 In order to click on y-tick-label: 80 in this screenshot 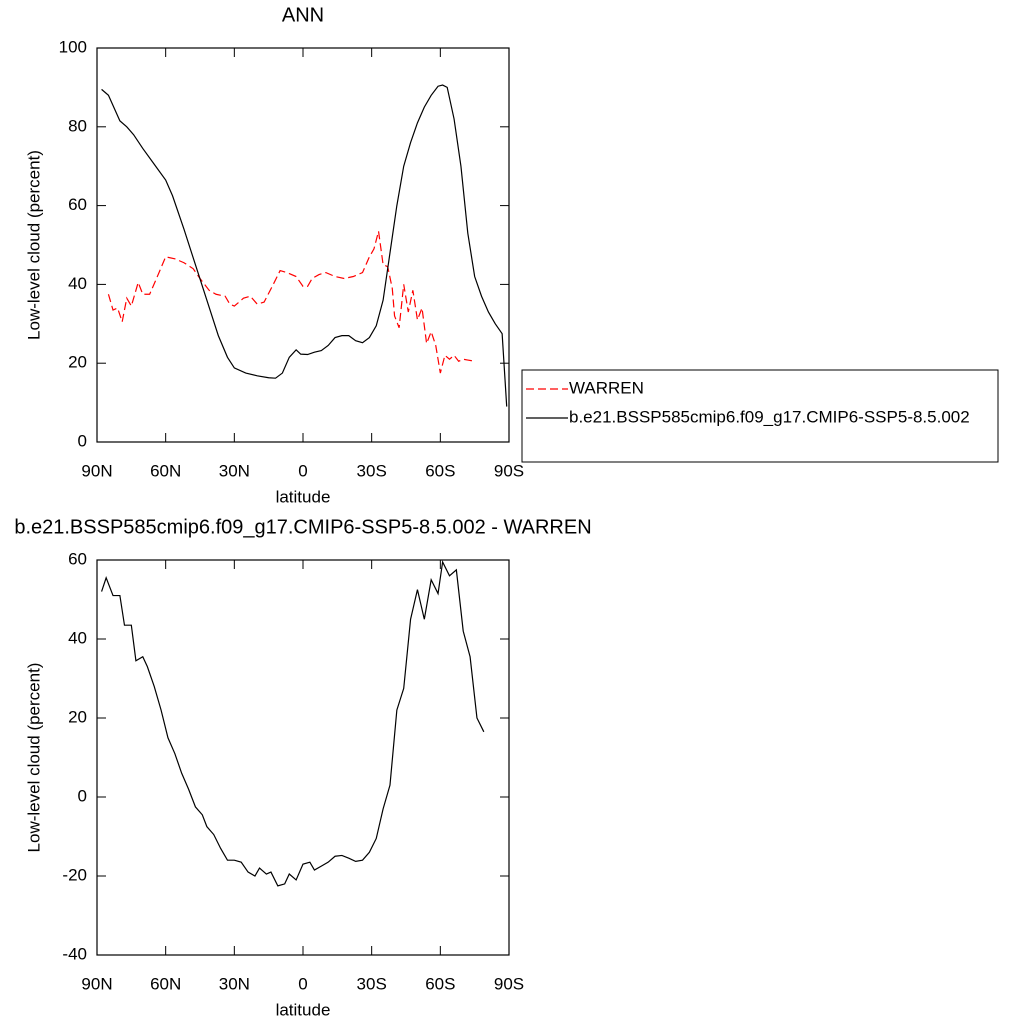, I will do `click(77, 125)`.